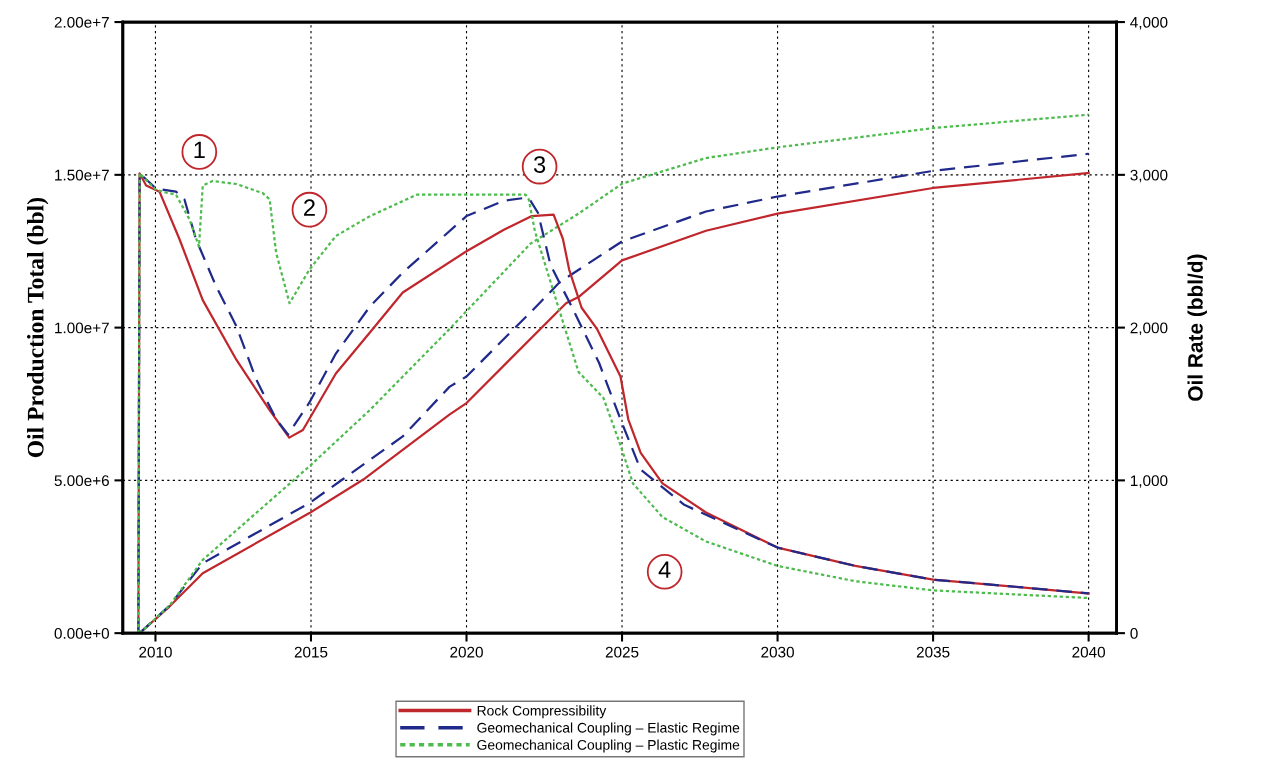  Describe the element at coordinates (81, 481) in the screenshot. I see `y-tick-label: 5.00e+6` at that location.